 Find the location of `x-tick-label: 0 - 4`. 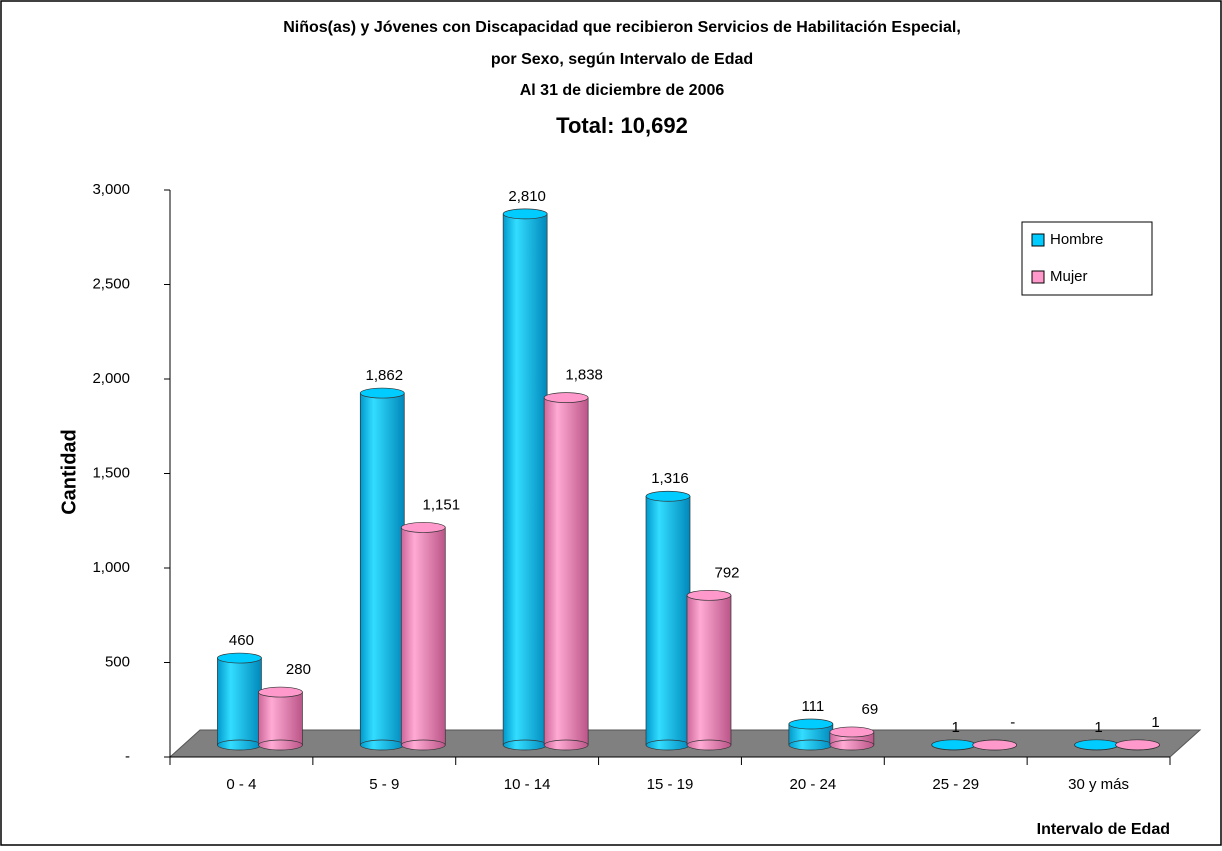

x-tick-label: 0 - 4 is located at coordinates (241, 784).